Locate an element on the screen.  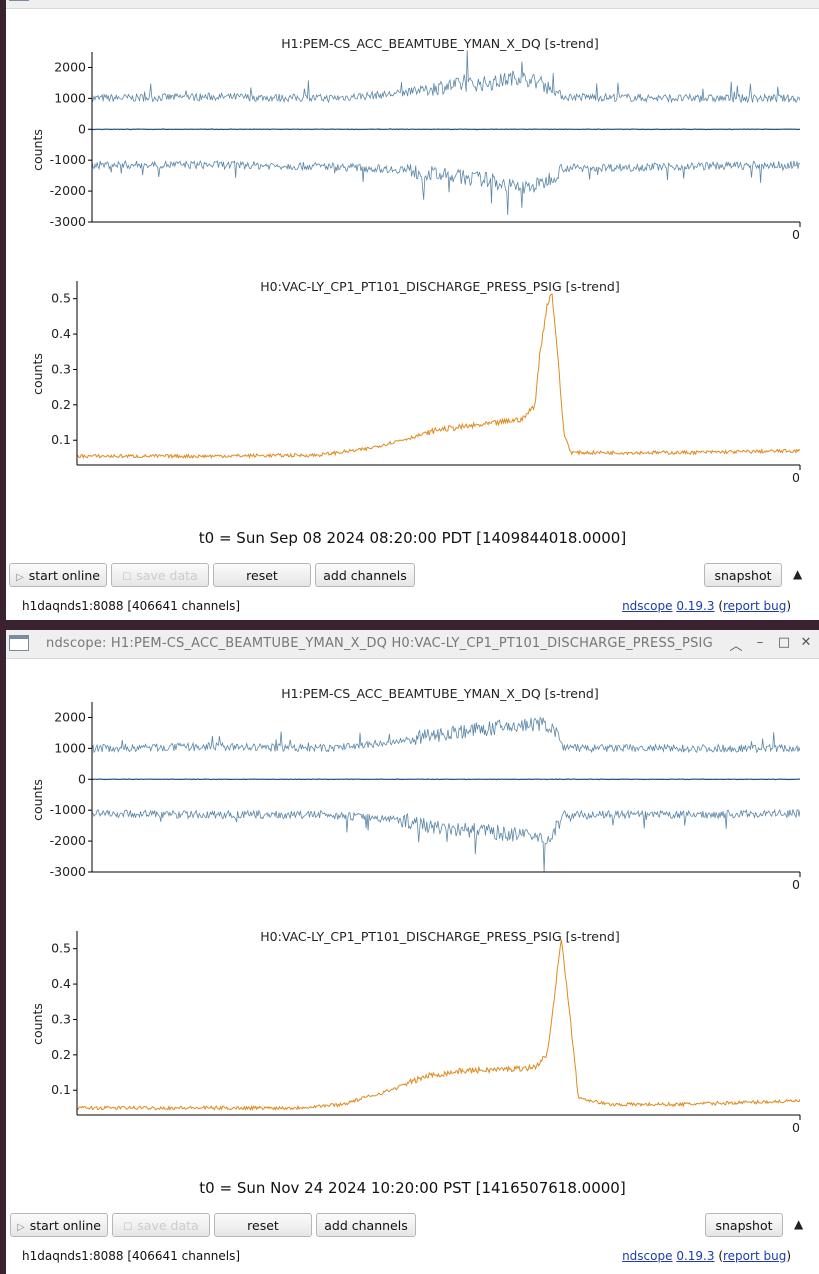
window-titlebar is located at coordinates (412, 4).